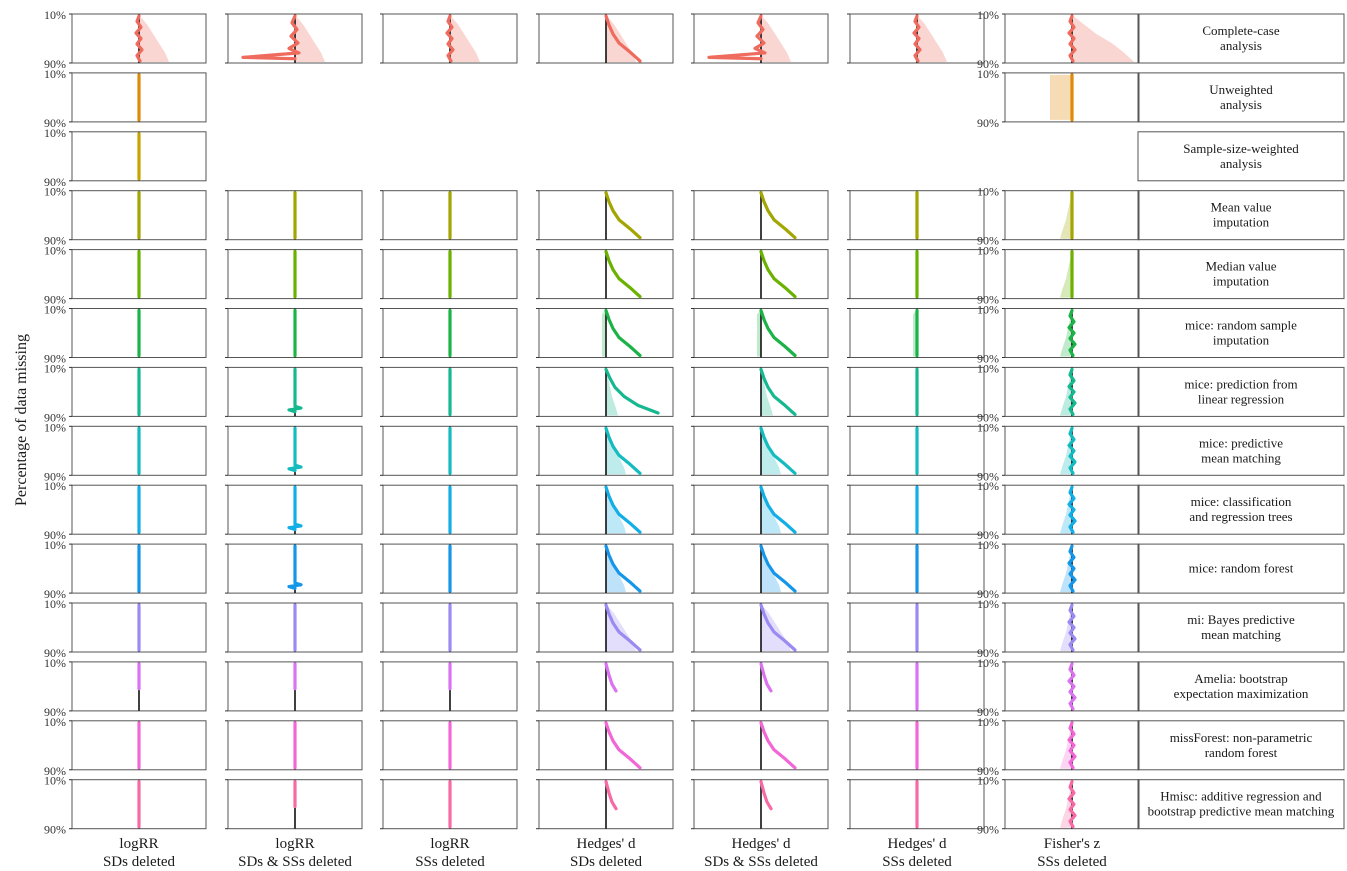 The image size is (1347, 871). I want to click on column-label: Hedges' d SDs deleted, so click(606, 853).